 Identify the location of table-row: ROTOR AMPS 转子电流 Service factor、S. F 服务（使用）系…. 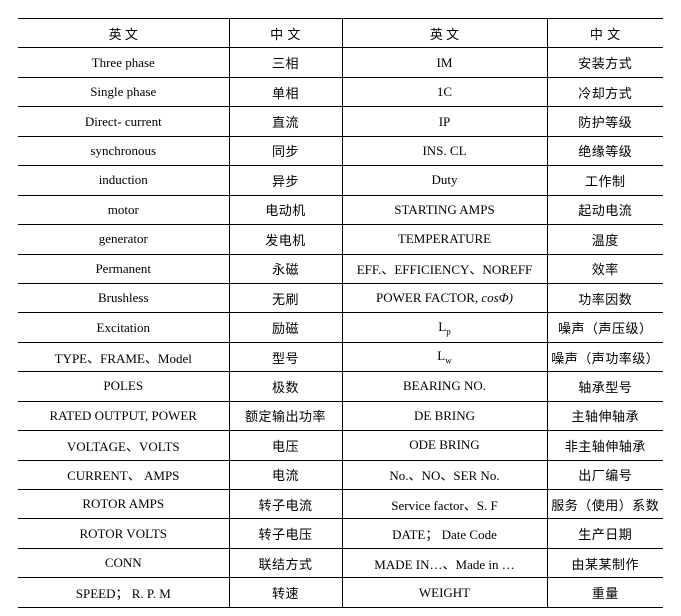
(340, 504).